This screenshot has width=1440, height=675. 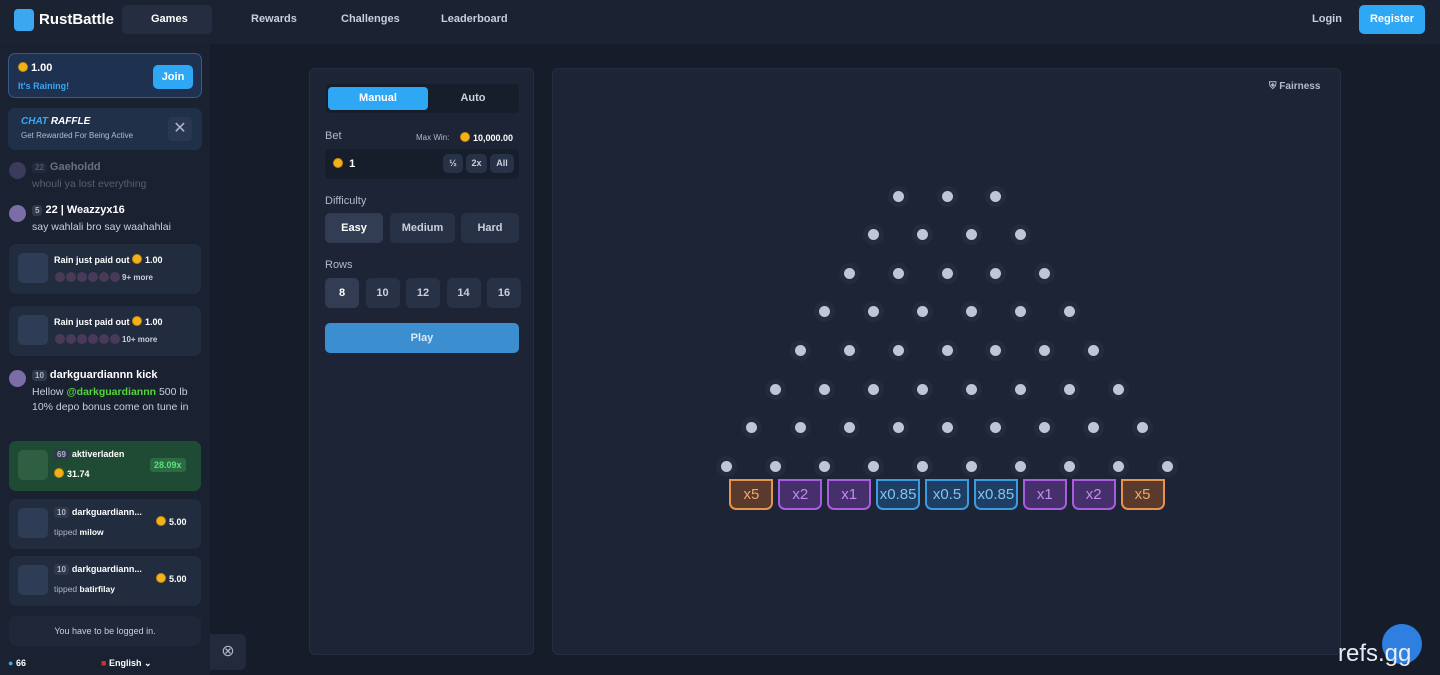 I want to click on rain-more: 9+ more, so click(x=137, y=277).